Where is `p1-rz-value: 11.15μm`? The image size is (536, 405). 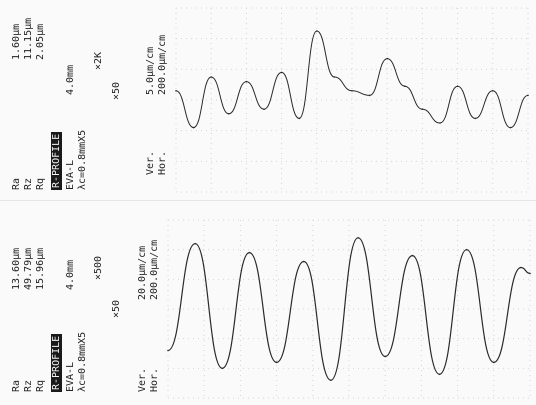 p1-rz-value: 11.15μm is located at coordinates (28, 38).